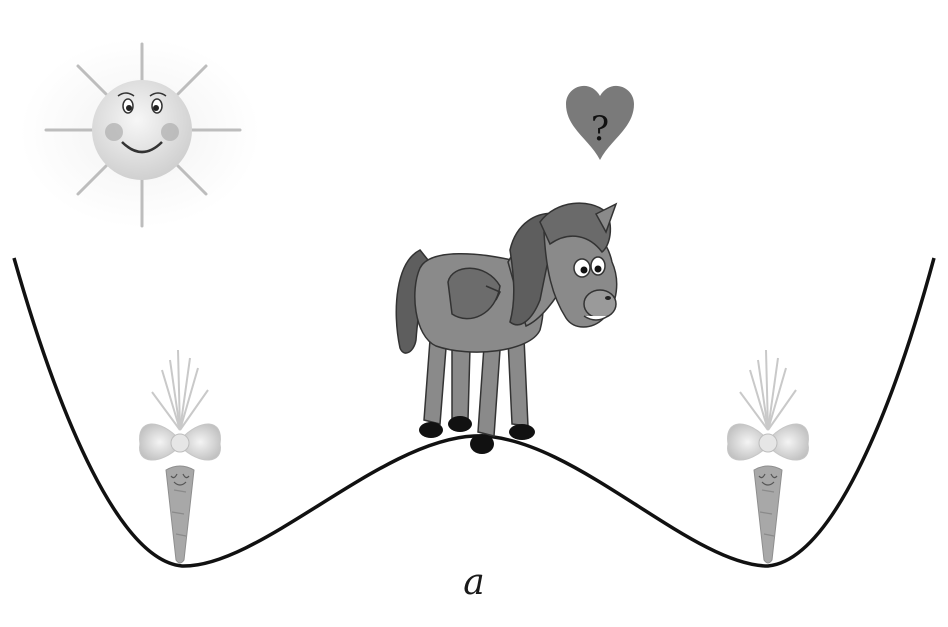 Image resolution: width=948 pixels, height=627 pixels. I want to click on sun-icon, so click(143, 135).